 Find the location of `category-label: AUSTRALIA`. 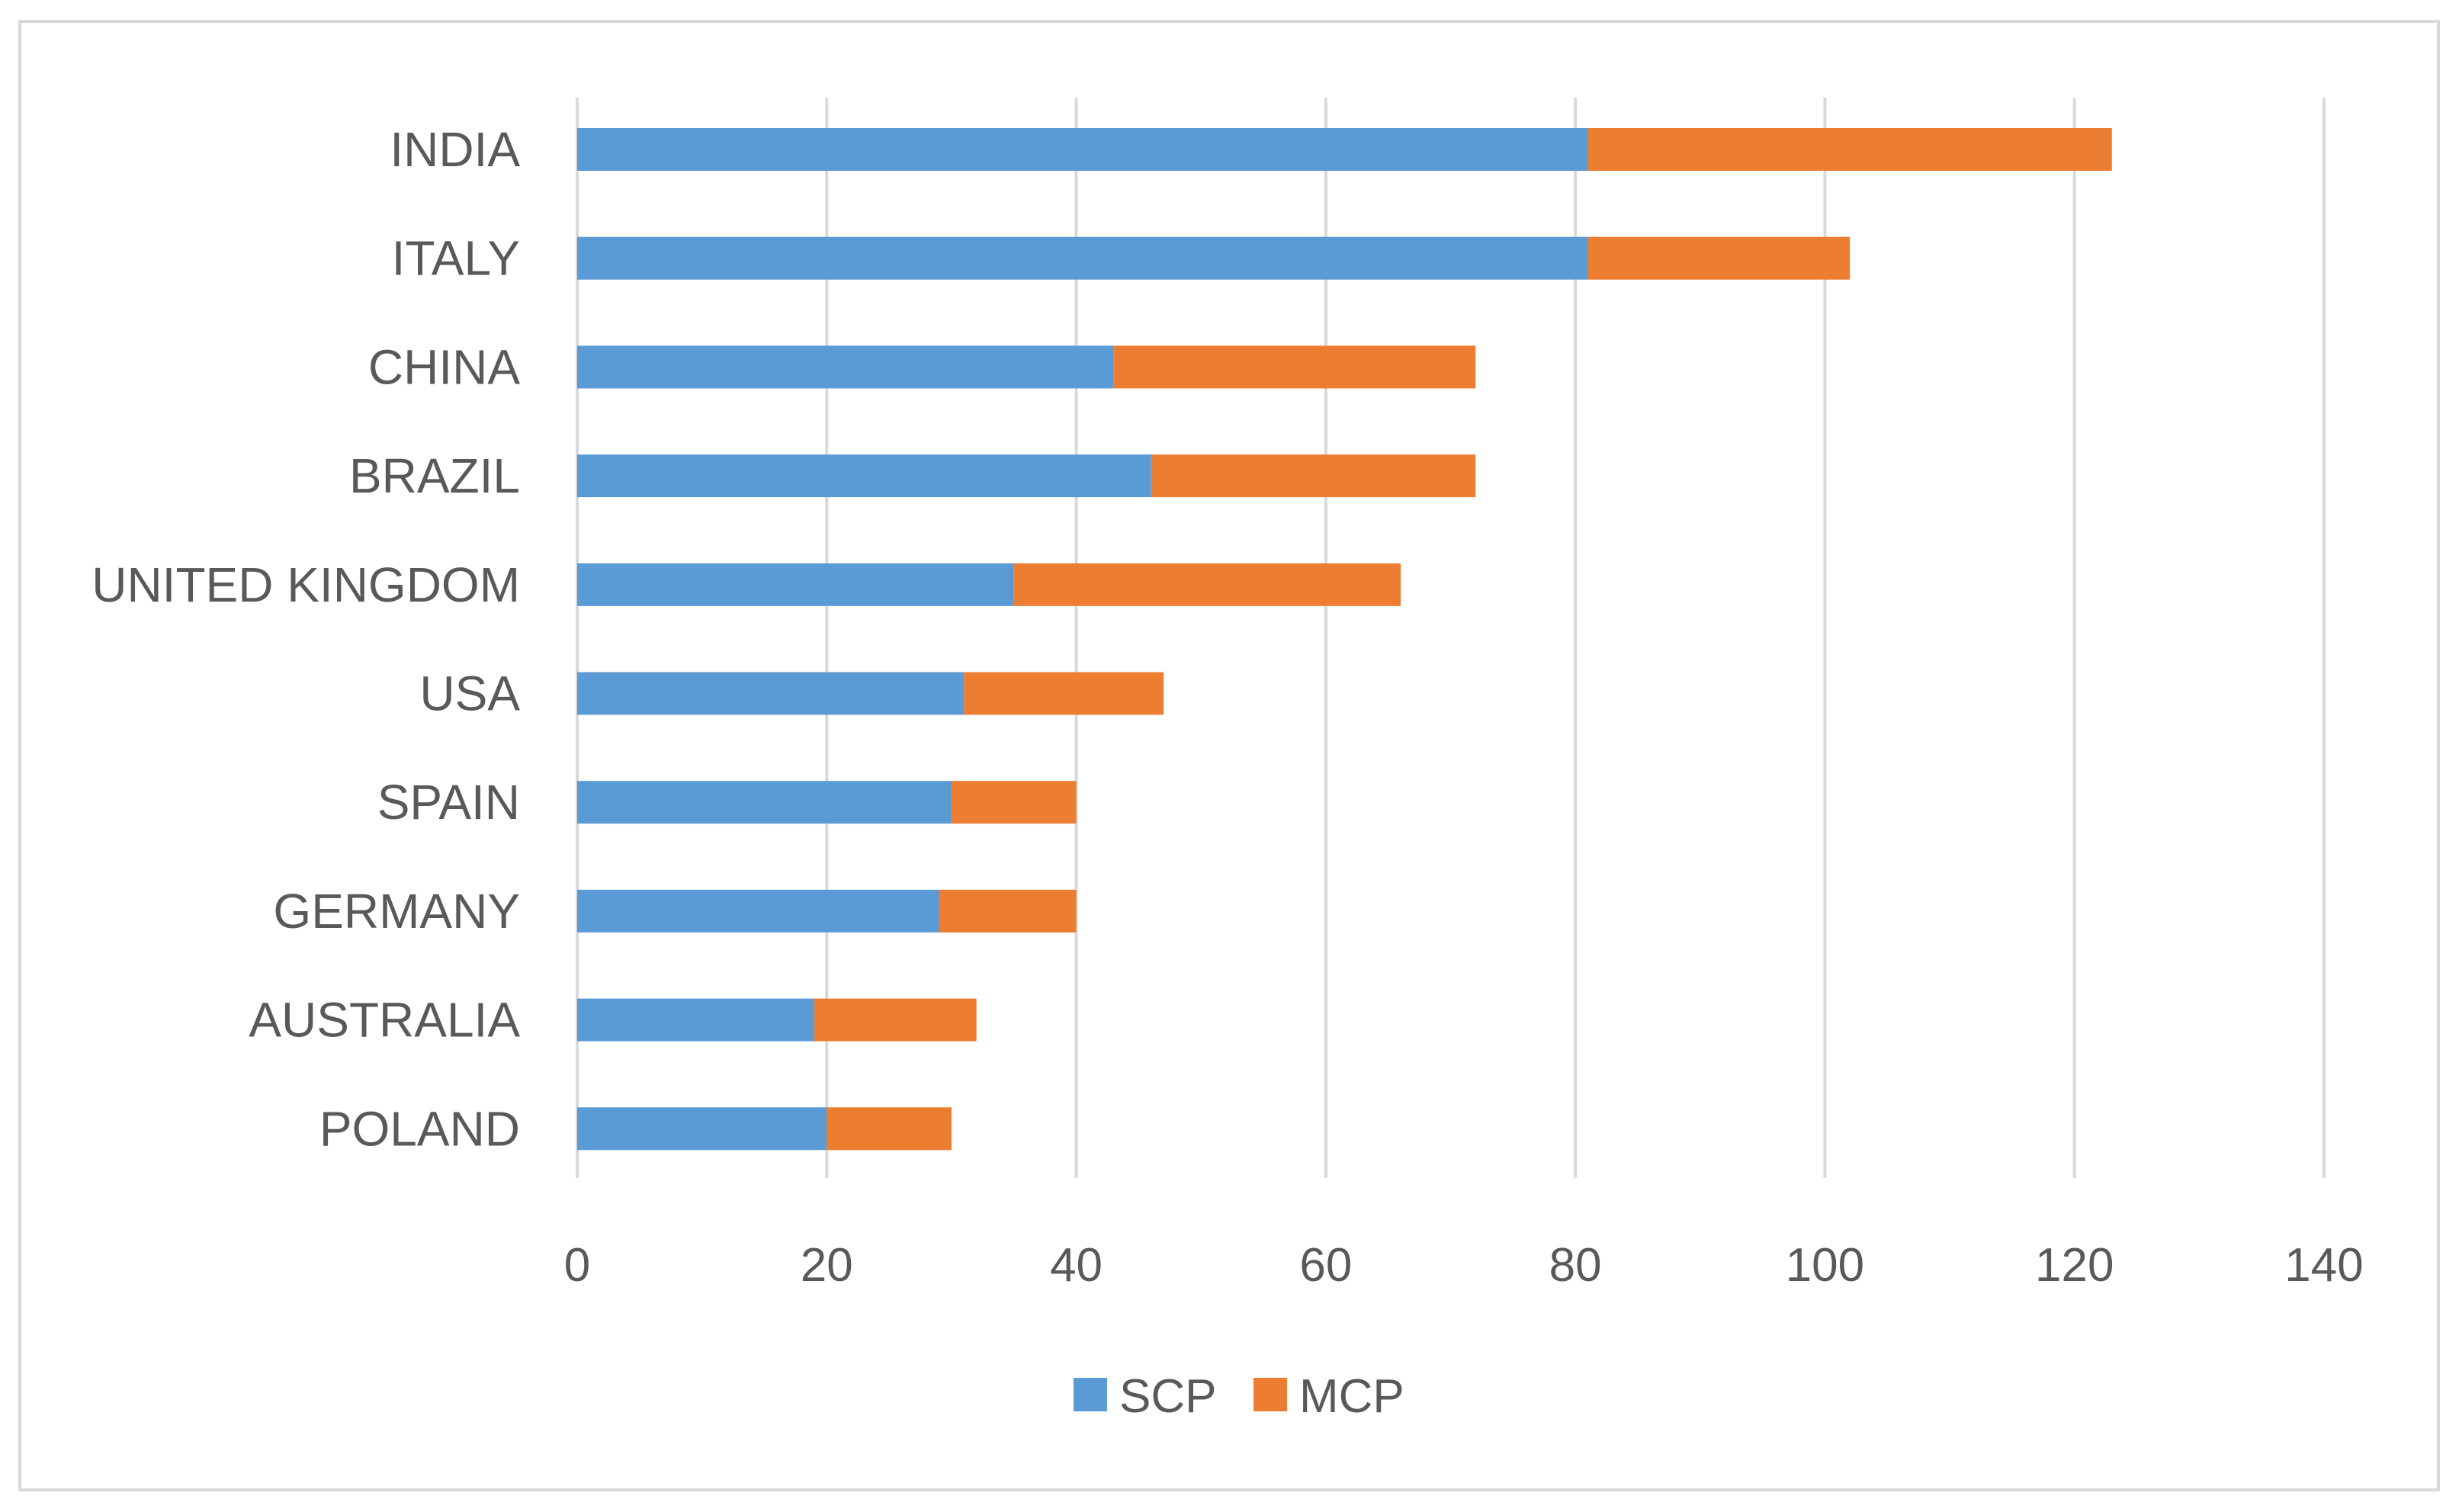

category-label: AUSTRALIA is located at coordinates (385, 1020).